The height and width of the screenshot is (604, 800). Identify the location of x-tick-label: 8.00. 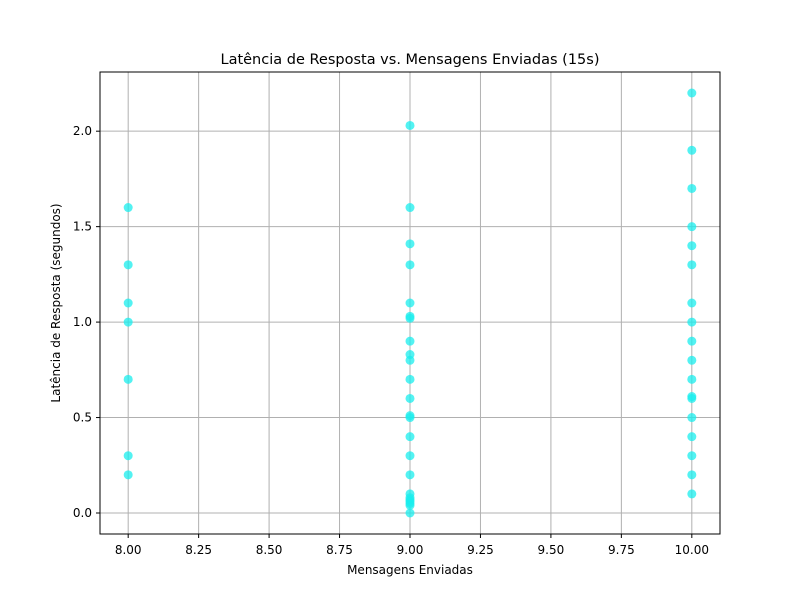
(128, 550).